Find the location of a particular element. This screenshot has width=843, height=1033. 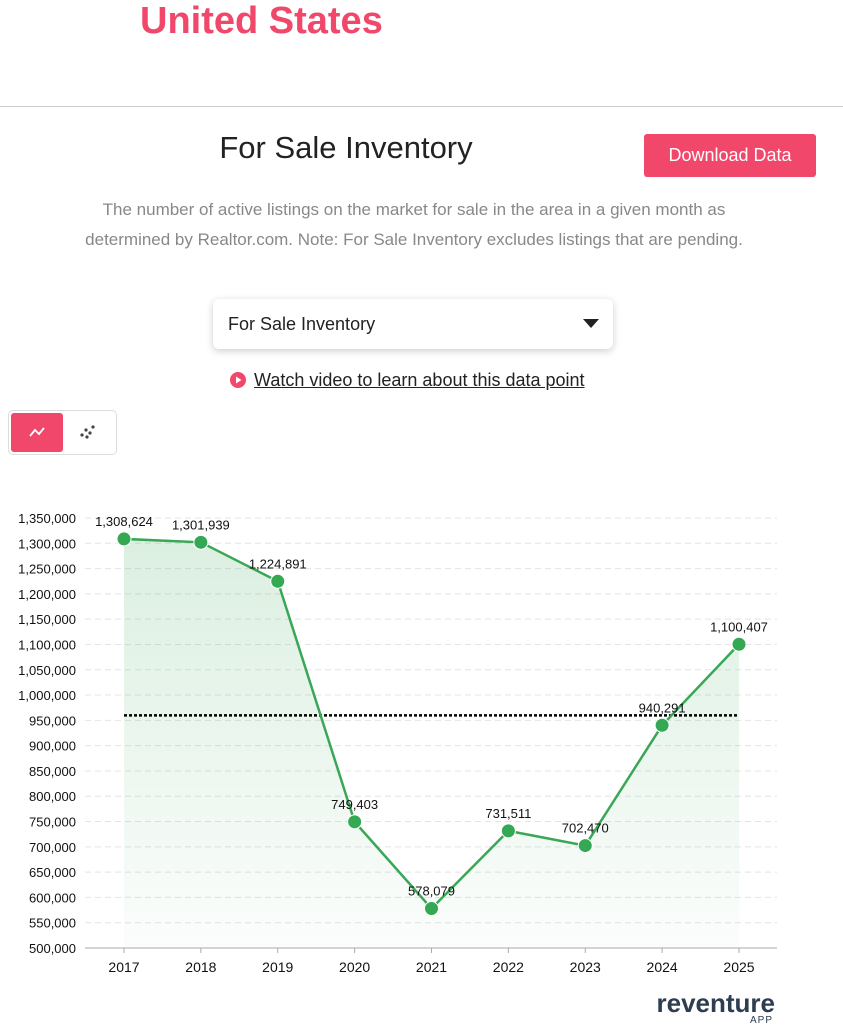

dropdown-value: For Sale Inventory is located at coordinates (302, 324).